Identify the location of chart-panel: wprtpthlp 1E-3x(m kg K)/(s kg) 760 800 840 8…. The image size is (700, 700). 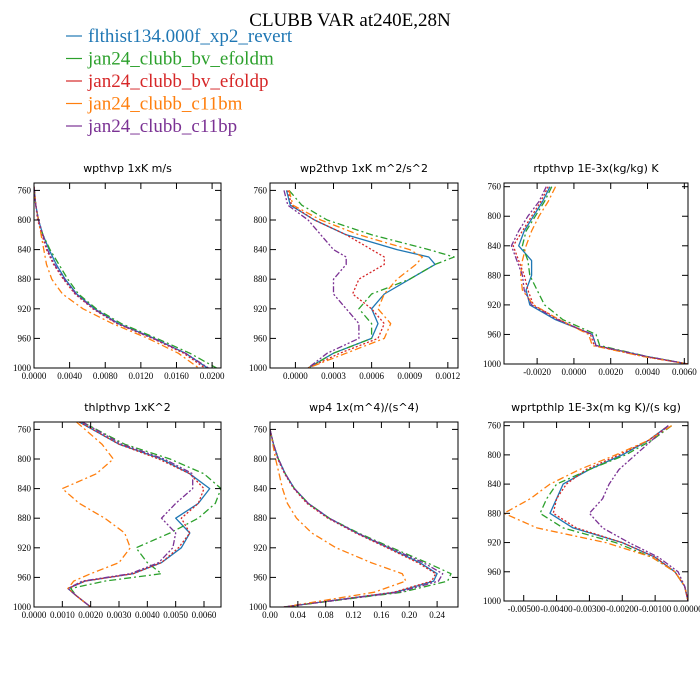
(591, 507).